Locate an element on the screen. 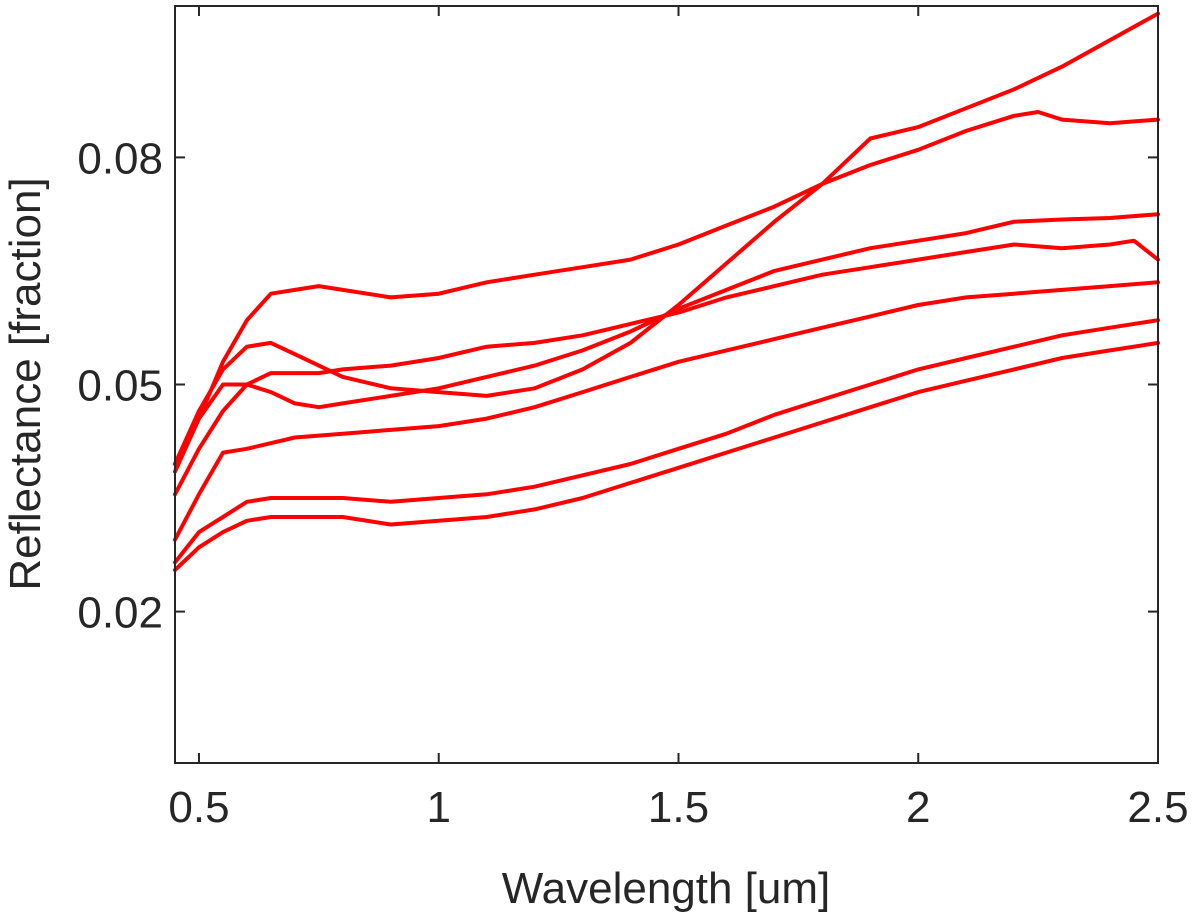 This screenshot has height=915, width=1200. x-tick-label: 1.5 is located at coordinates (678, 807).